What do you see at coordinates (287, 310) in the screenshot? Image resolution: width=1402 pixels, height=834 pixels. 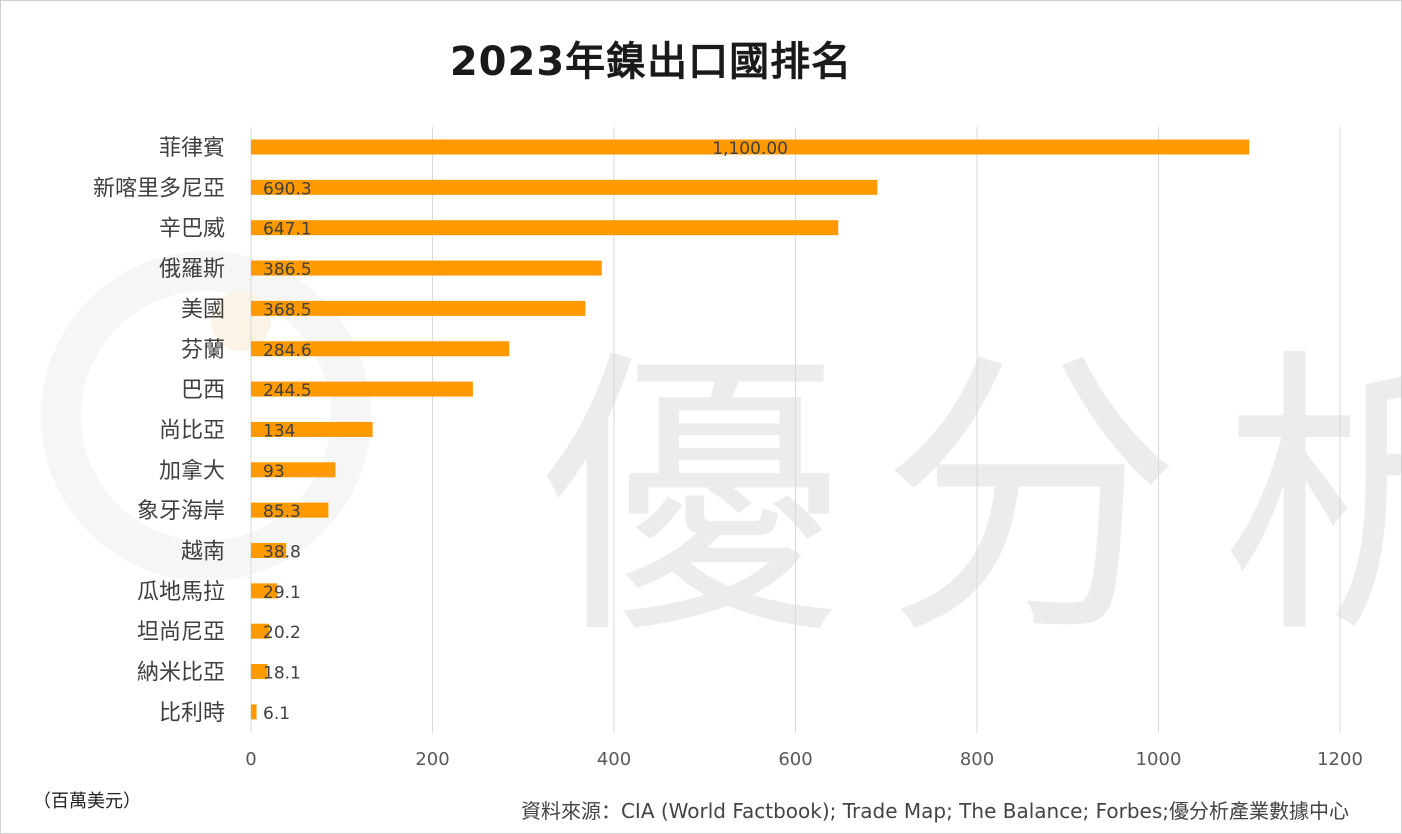 I see `data-label: 368.5` at bounding box center [287, 310].